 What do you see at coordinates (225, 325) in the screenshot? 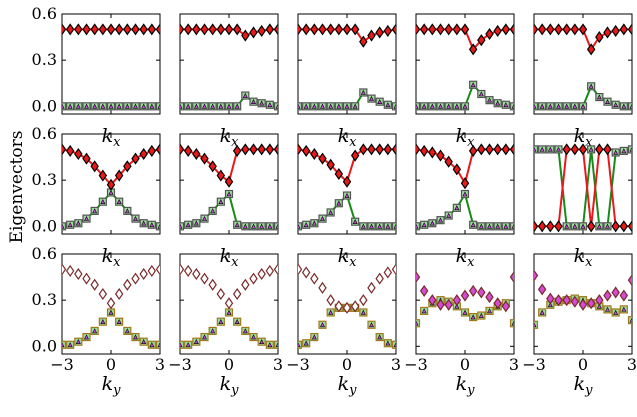
I see `panel-r3-c2: −3 0 3 ky` at bounding box center [225, 325].